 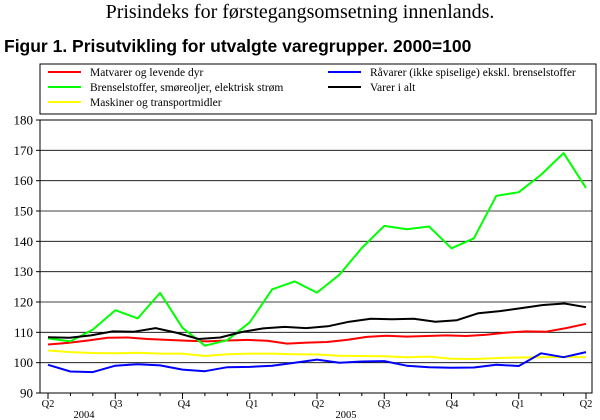 What do you see at coordinates (317, 321) in the screenshot?
I see `series-line-varer-i-alt` at bounding box center [317, 321].